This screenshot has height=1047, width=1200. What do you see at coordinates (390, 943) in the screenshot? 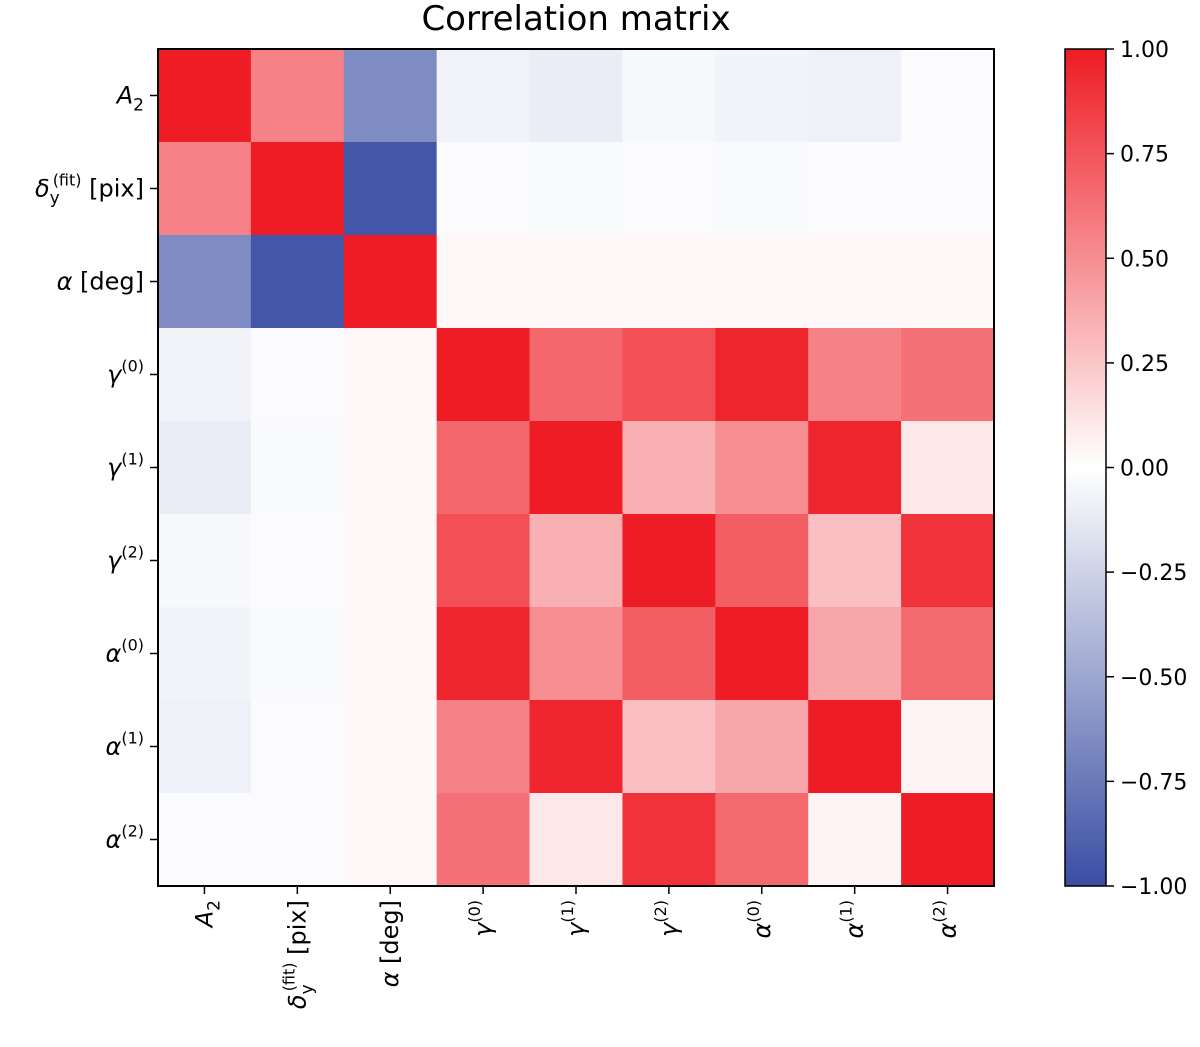
I see `x-tick-label: α [deg]` at bounding box center [390, 943].